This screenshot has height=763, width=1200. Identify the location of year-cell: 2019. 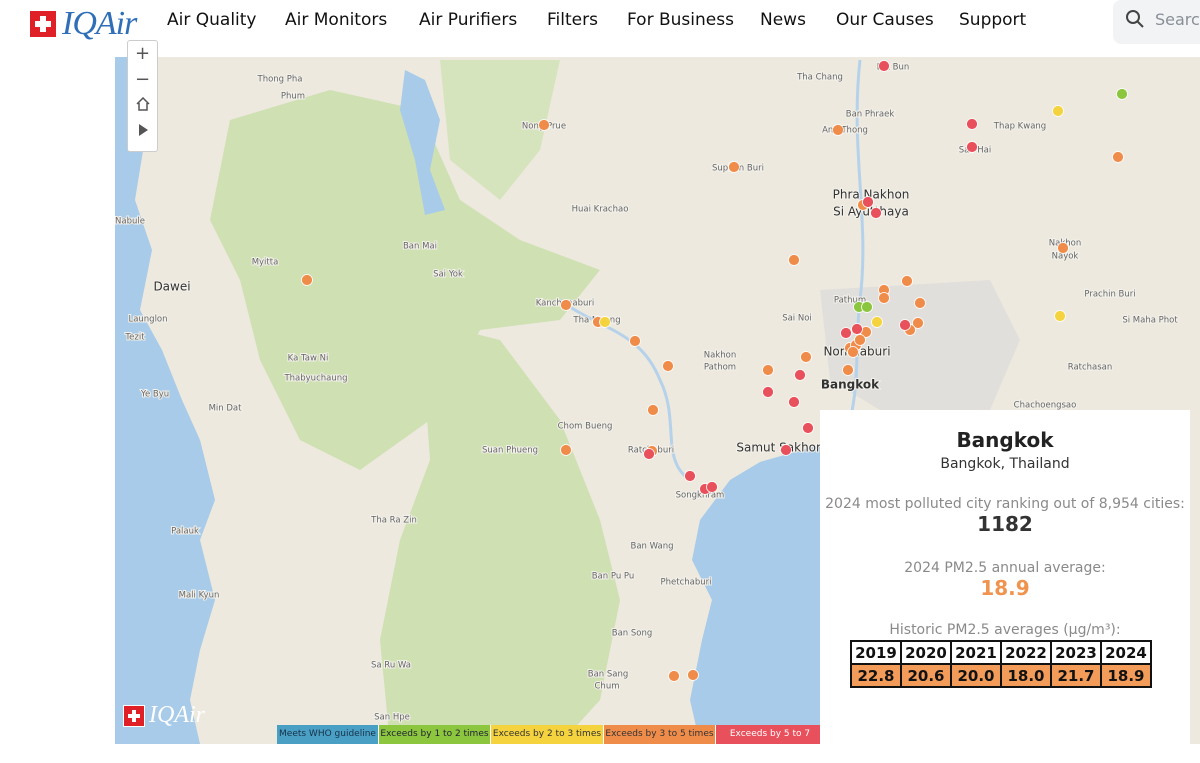
(876, 652).